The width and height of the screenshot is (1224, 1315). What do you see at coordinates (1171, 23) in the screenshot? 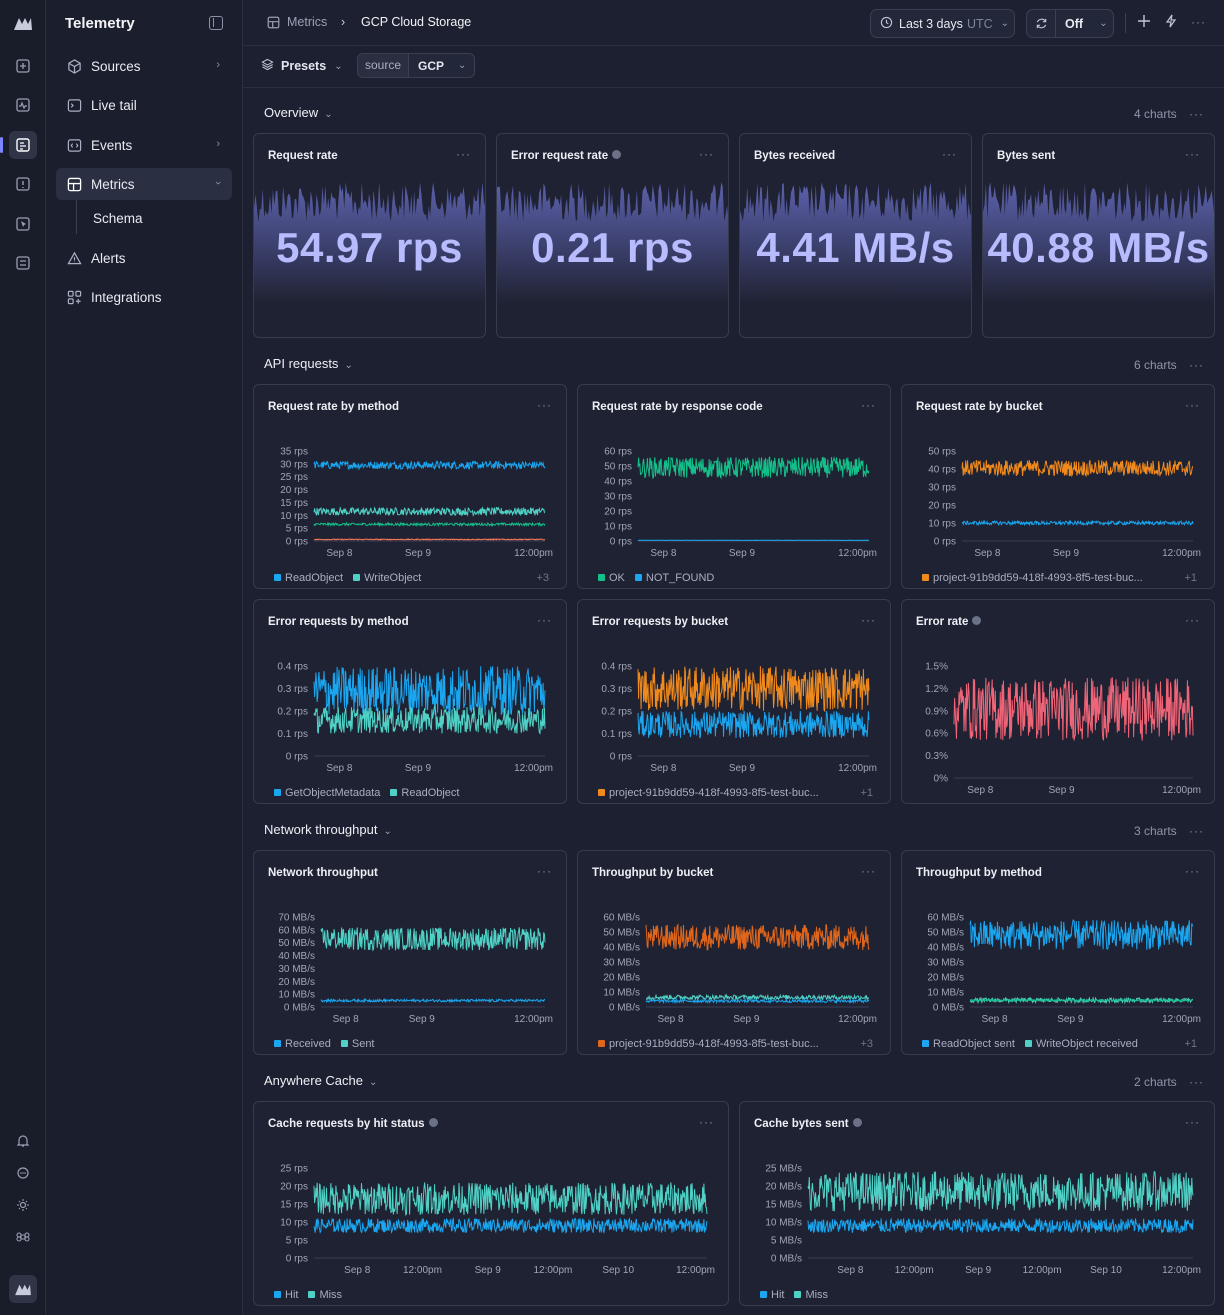
I see `lightning-icon` at bounding box center [1171, 23].